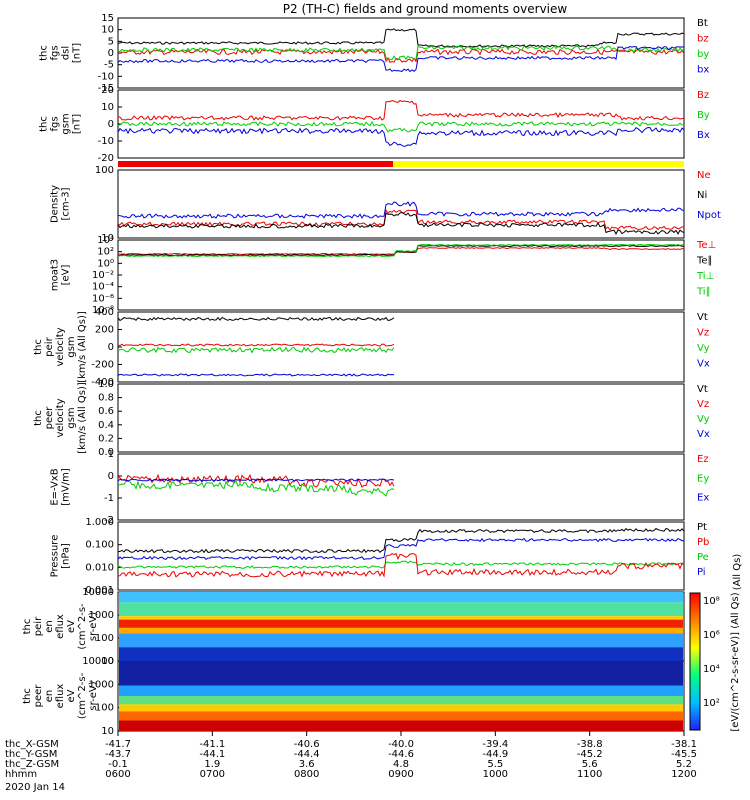 Image resolution: width=750 pixels, height=800 pixels. Describe the element at coordinates (212, 764) in the screenshot. I see `x-row-value: 1.9` at that location.